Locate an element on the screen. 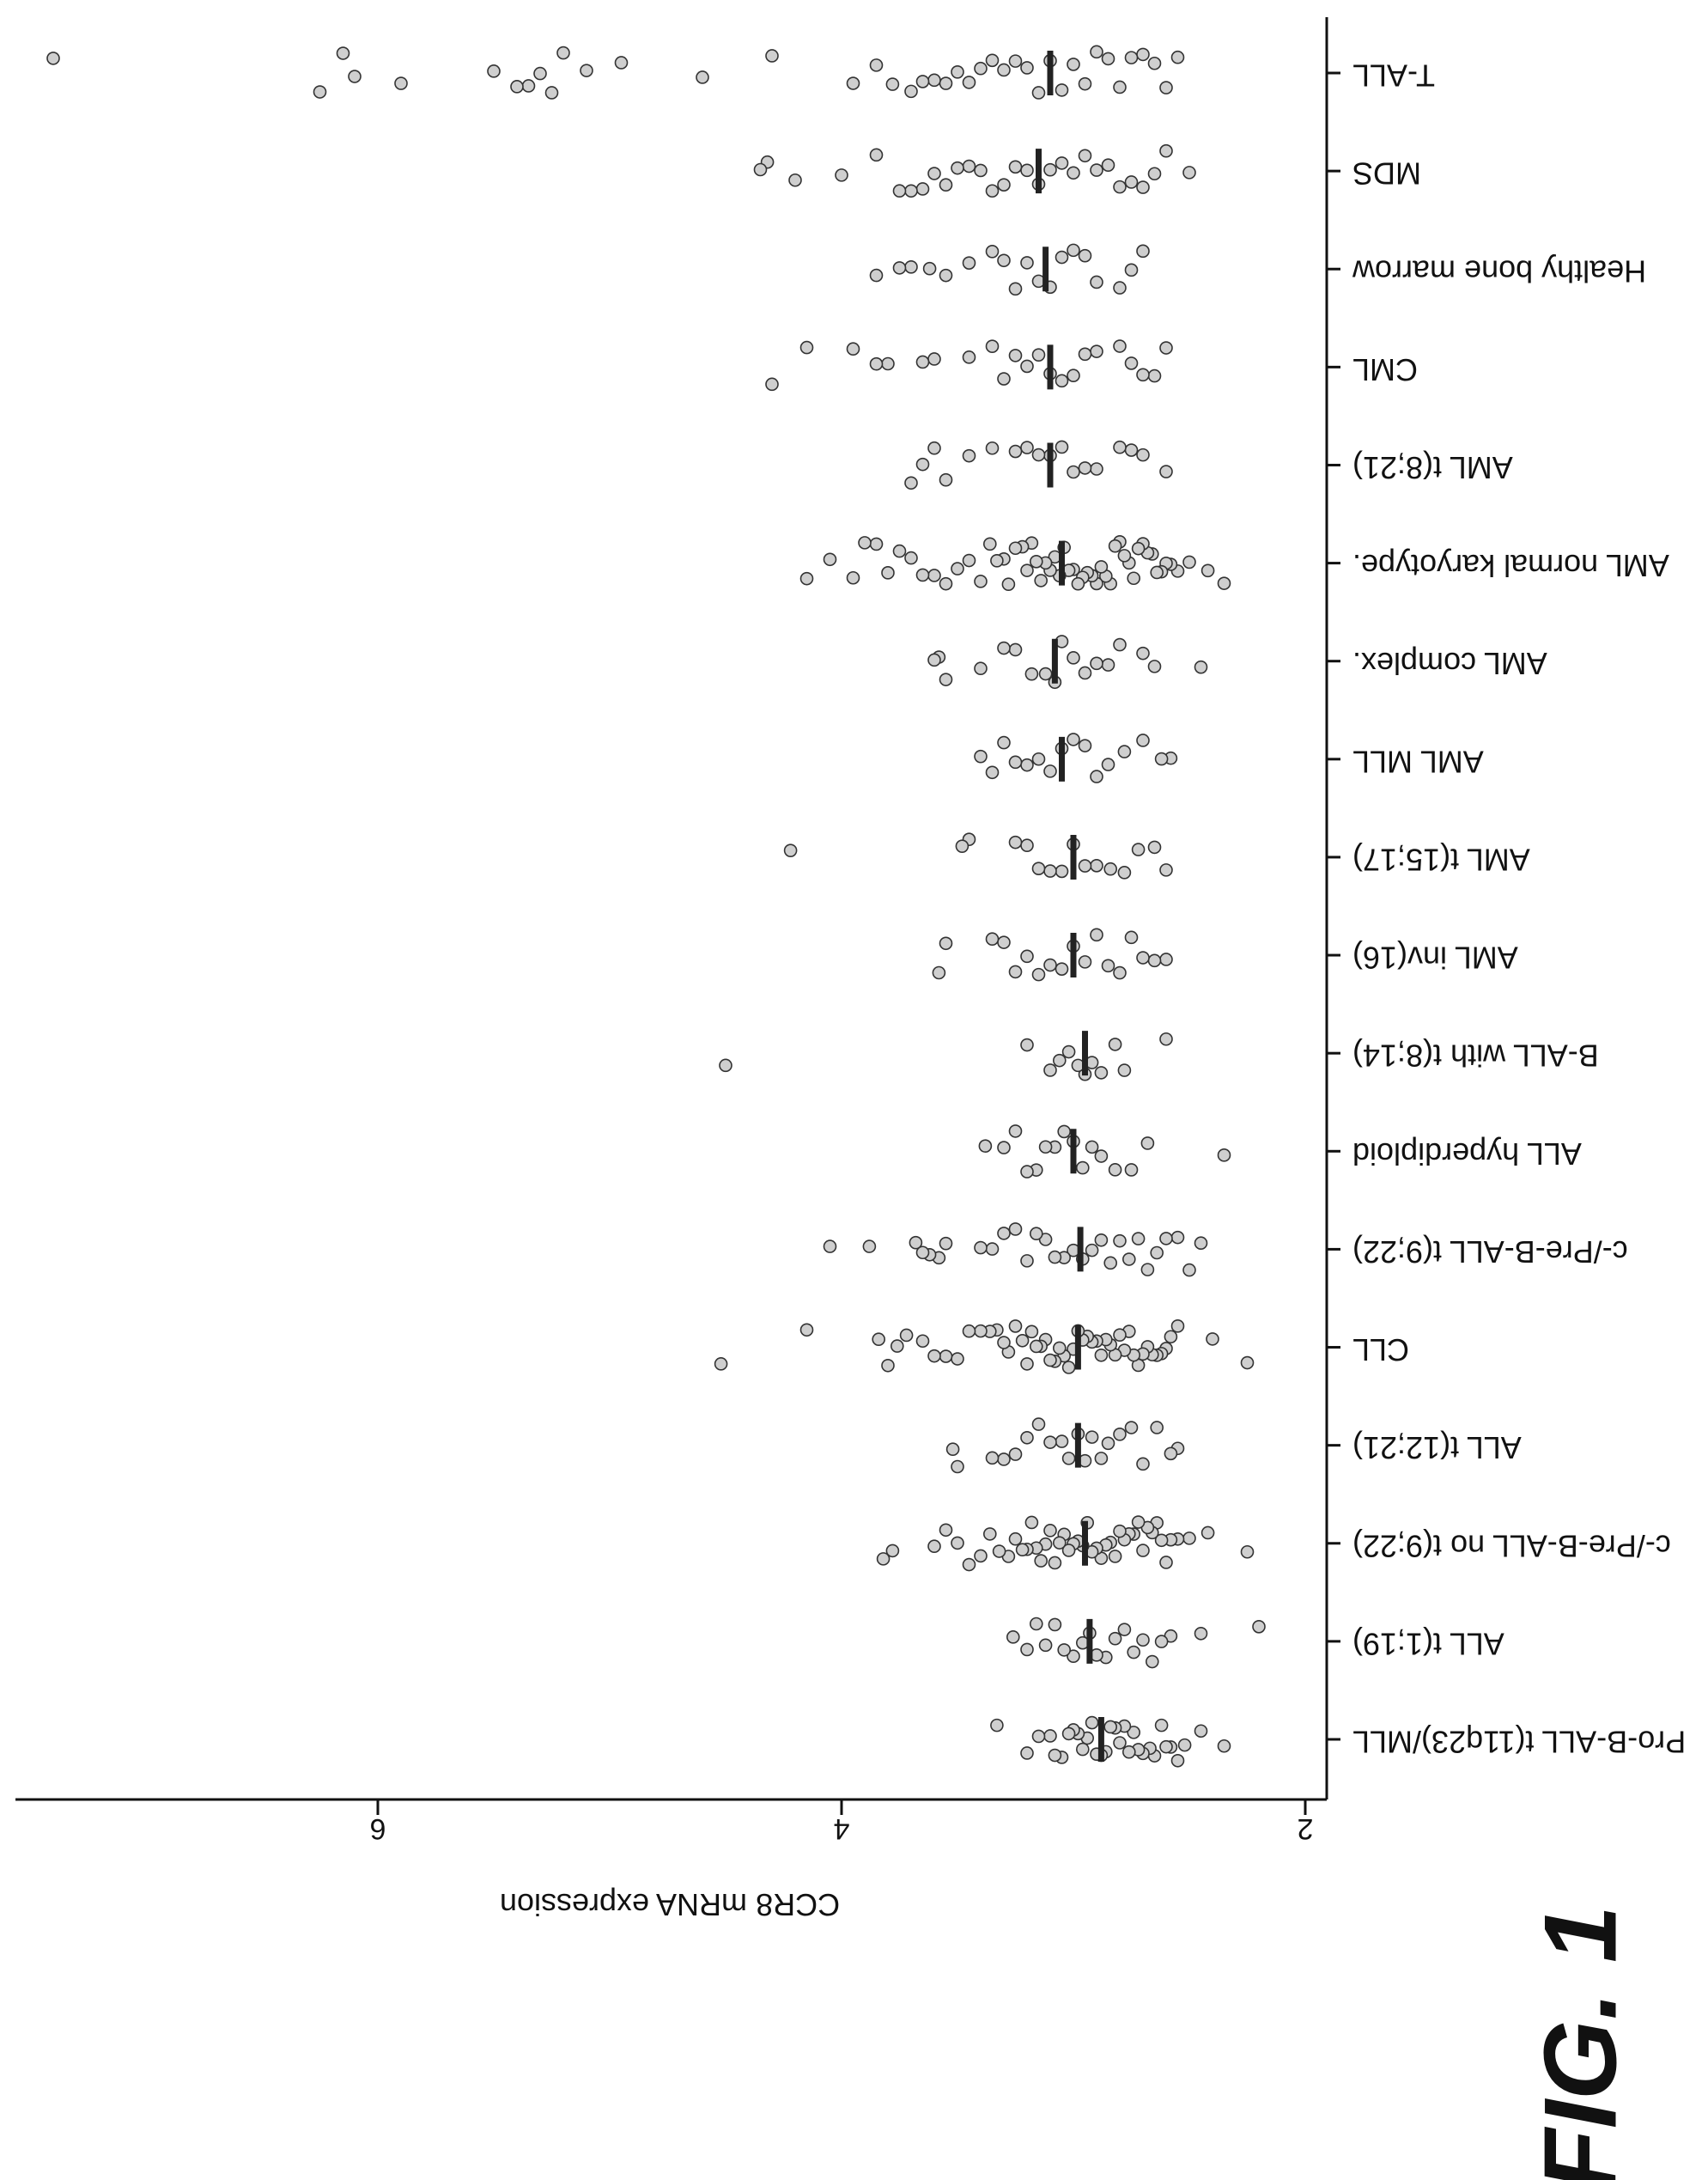 This screenshot has height=2180, width=1708. category-label: AML t(15;17) is located at coordinates (1441, 859).